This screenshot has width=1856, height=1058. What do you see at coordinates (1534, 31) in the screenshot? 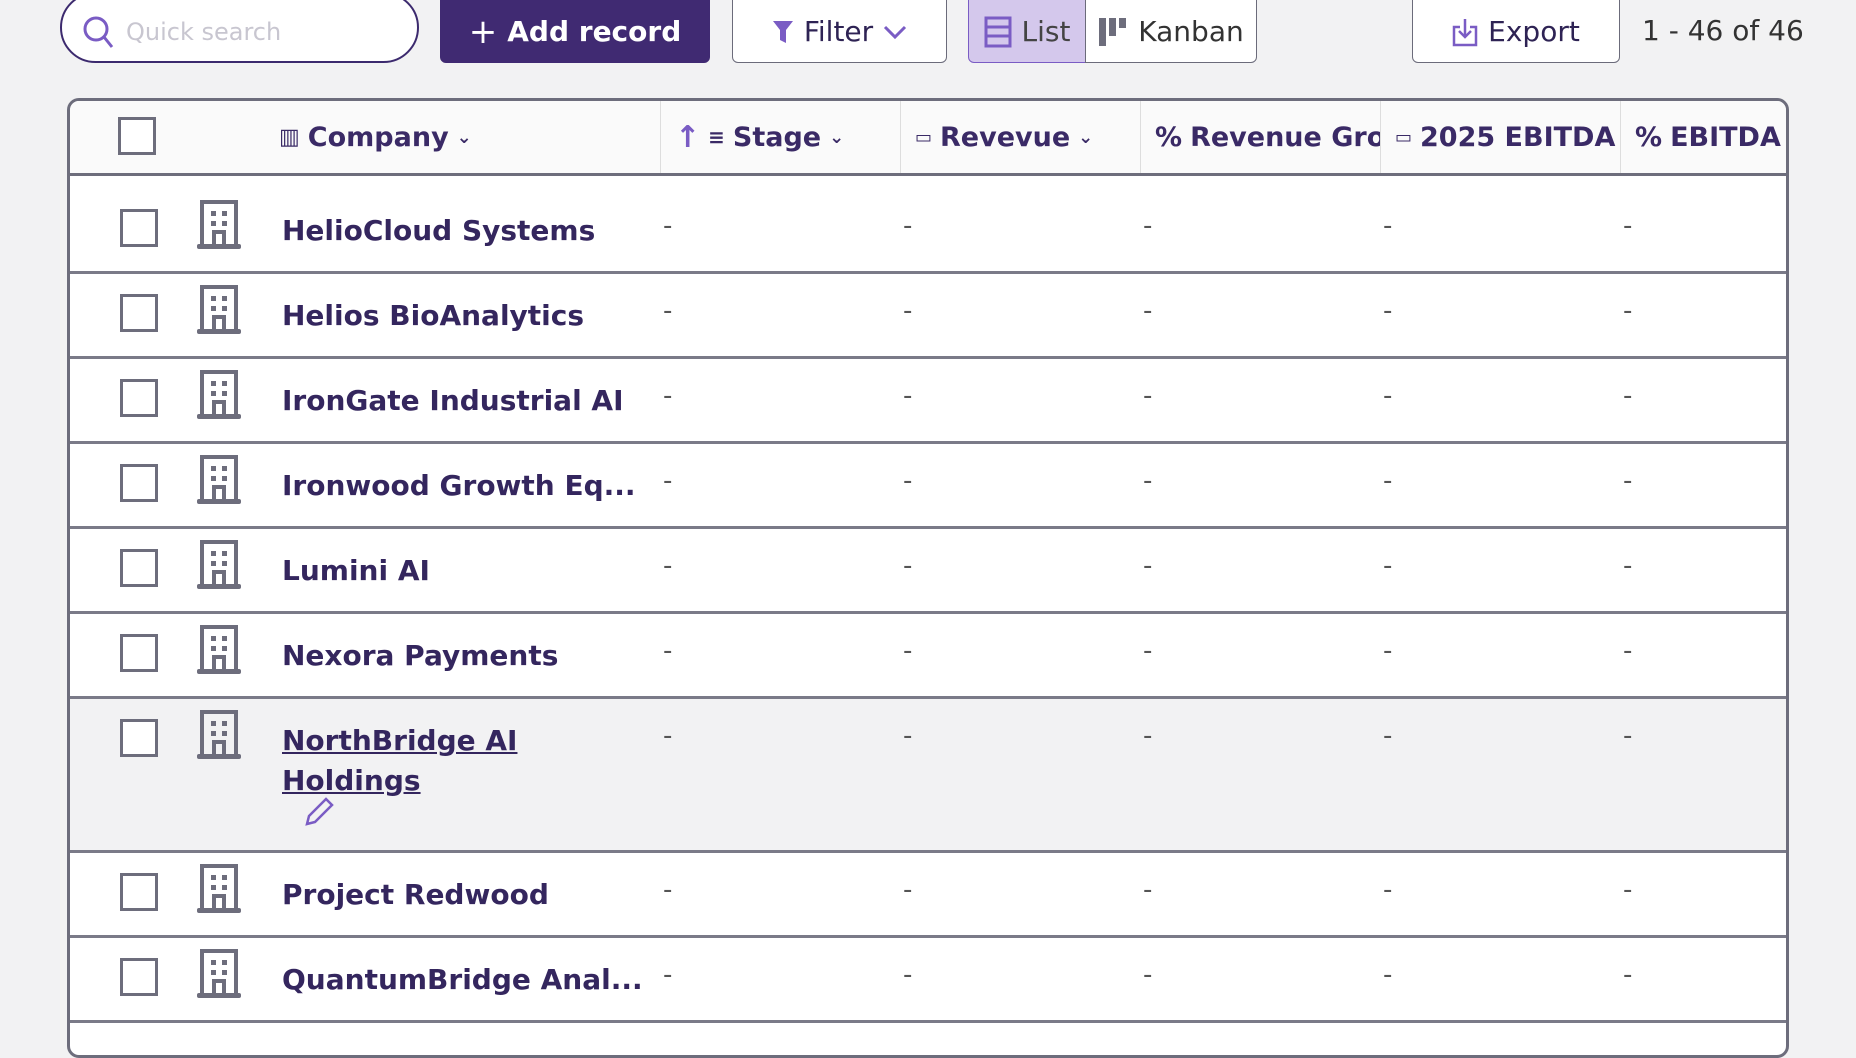
I see `export-label: Export` at bounding box center [1534, 31].